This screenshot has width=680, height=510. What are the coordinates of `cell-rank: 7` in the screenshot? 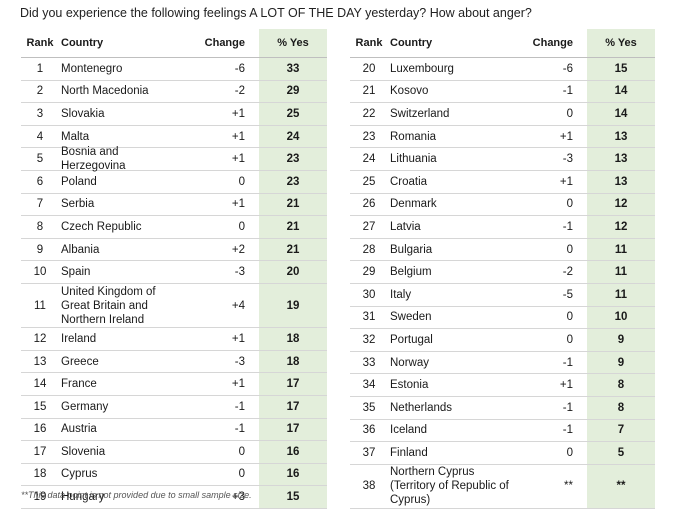 It's located at (40, 204).